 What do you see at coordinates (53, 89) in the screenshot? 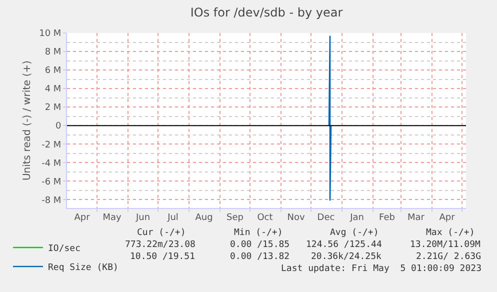
I see `y-tick-label: 4 M` at bounding box center [53, 89].